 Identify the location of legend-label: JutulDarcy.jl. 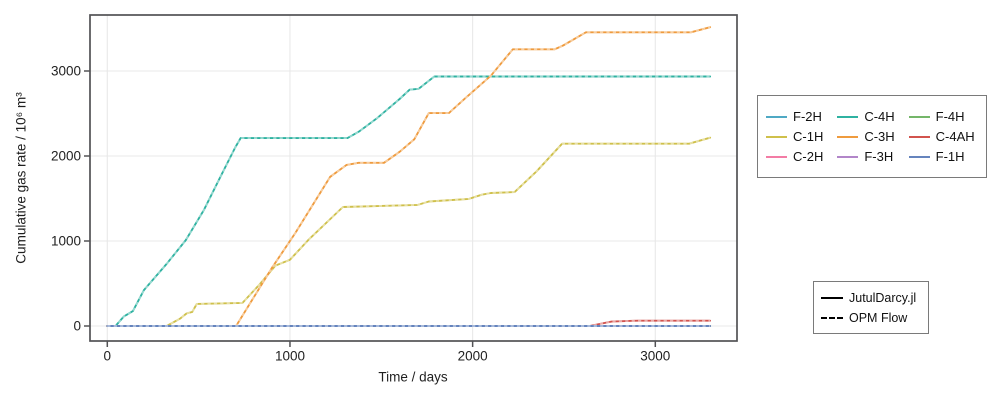
(883, 297).